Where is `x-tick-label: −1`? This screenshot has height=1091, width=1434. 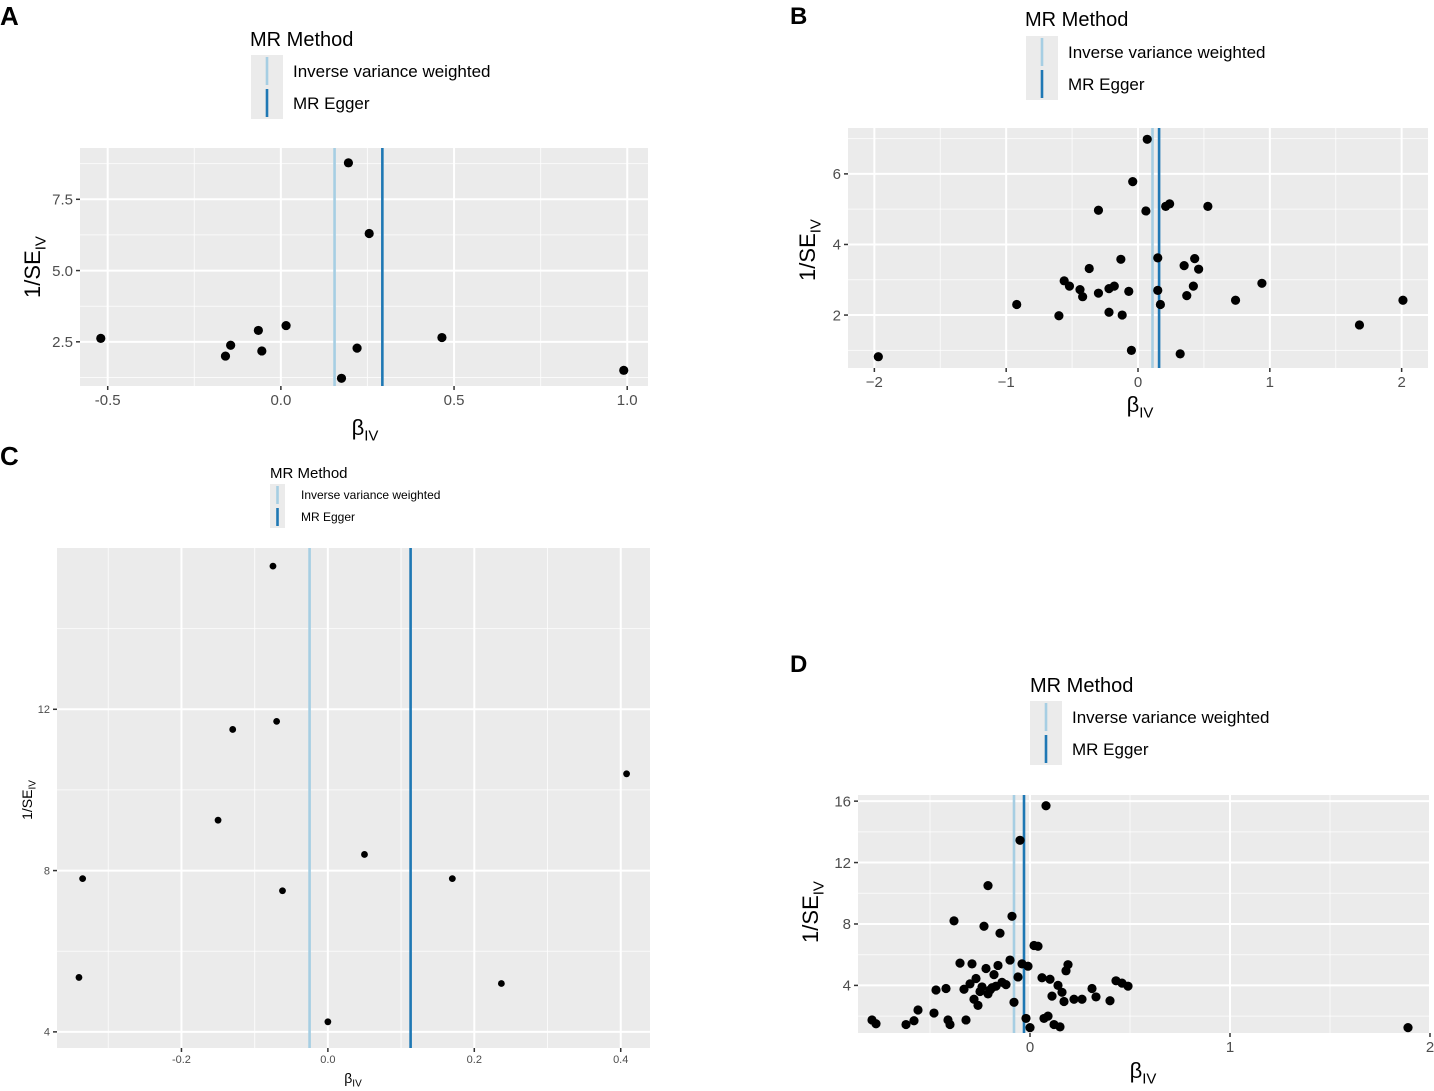
x-tick-label: −1 is located at coordinates (1006, 382).